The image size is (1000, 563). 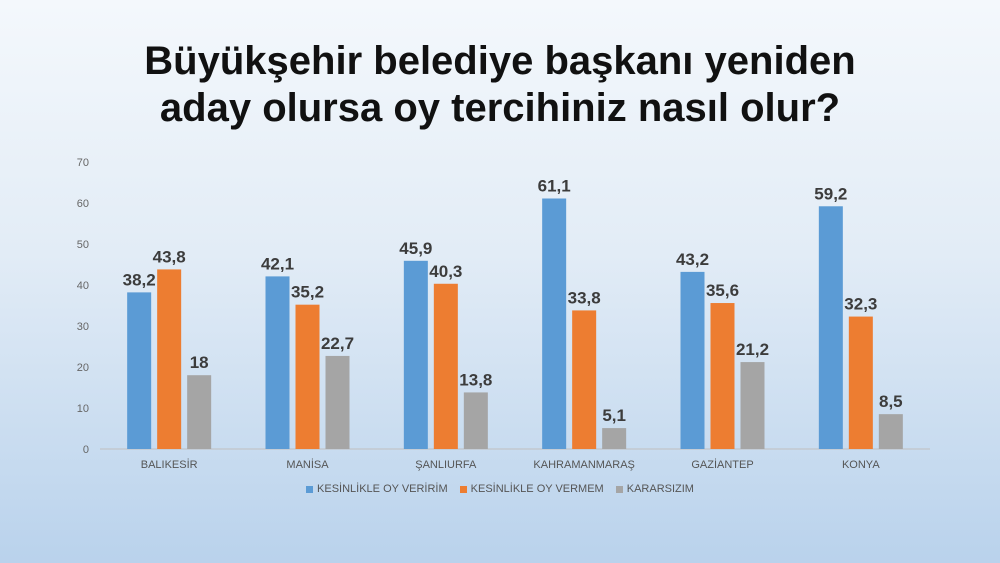 What do you see at coordinates (722, 464) in the screenshot?
I see `x-category-label: GAZİANTEP` at bounding box center [722, 464].